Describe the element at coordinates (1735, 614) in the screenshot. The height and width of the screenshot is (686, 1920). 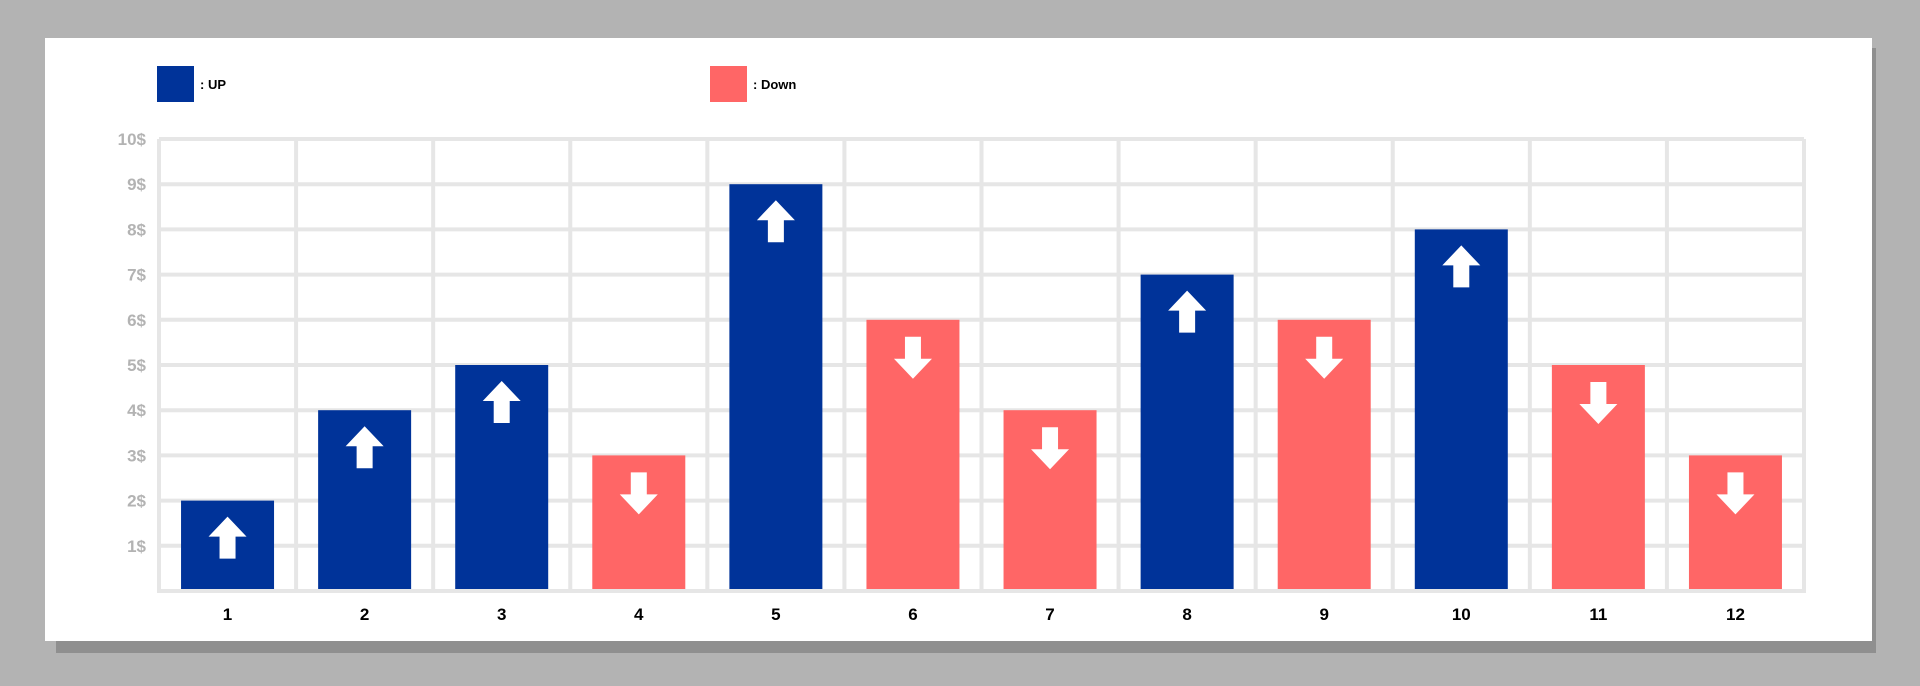
I see `x-tick-label: 12` at that location.